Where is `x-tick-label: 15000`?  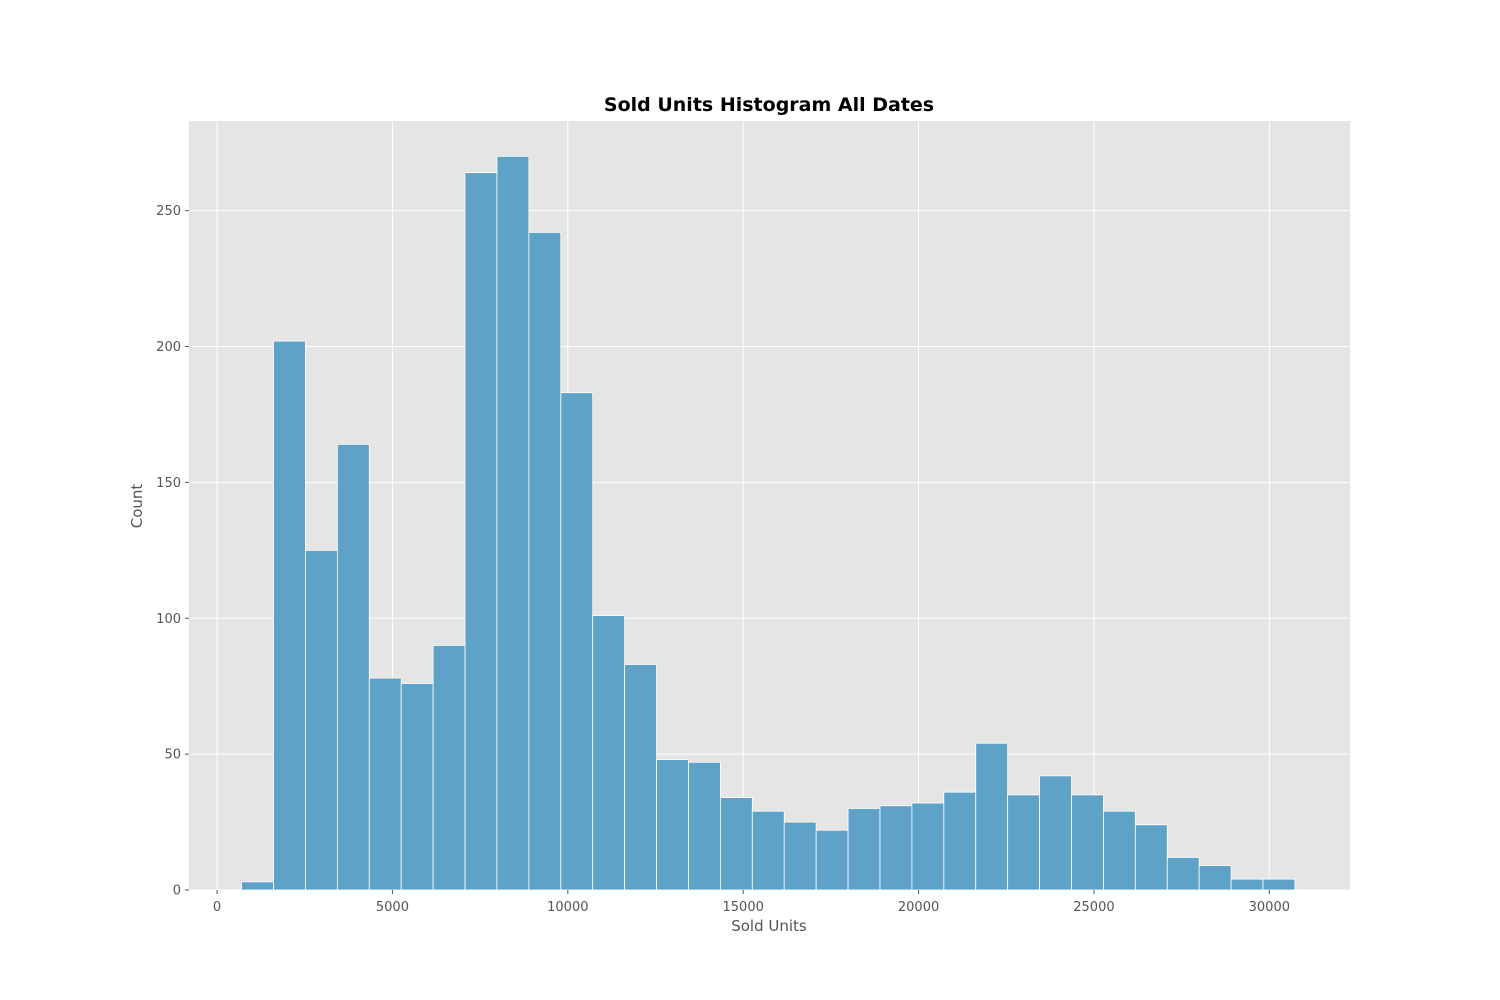
x-tick-label: 15000 is located at coordinates (743, 907).